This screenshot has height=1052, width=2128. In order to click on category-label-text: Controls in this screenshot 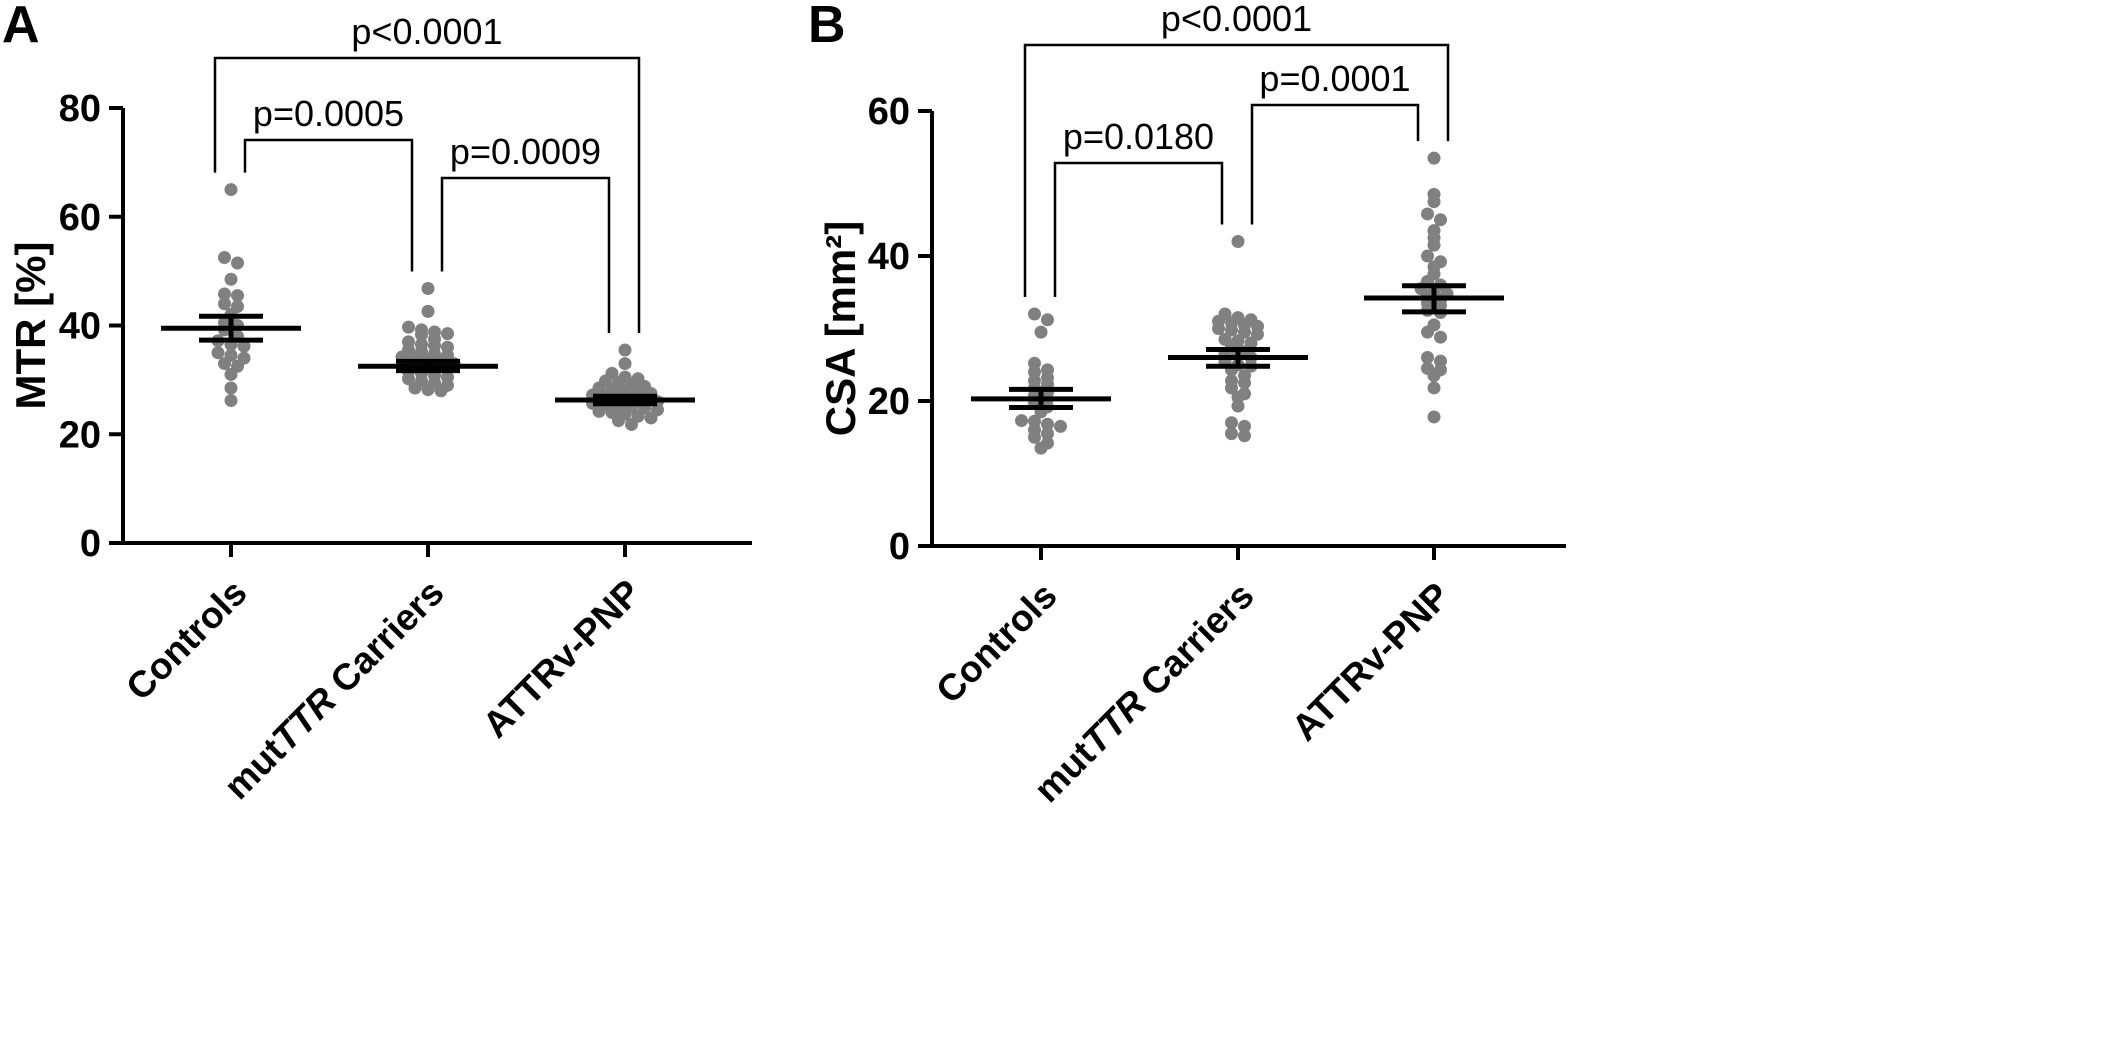, I will do `click(996, 643)`.